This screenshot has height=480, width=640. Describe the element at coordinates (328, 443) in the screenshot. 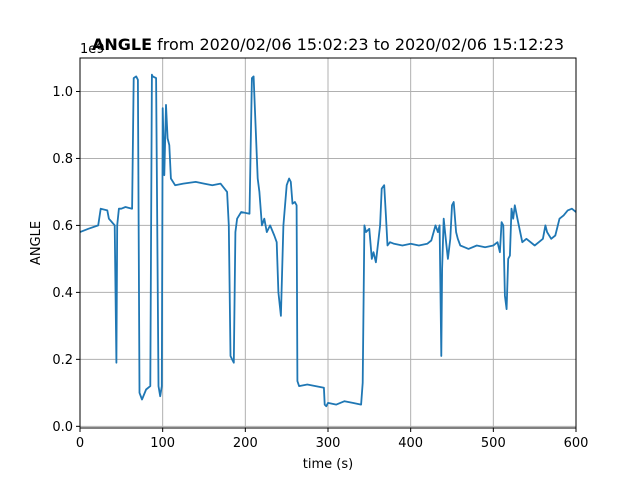

I see `x-tick-label: 300` at that location.